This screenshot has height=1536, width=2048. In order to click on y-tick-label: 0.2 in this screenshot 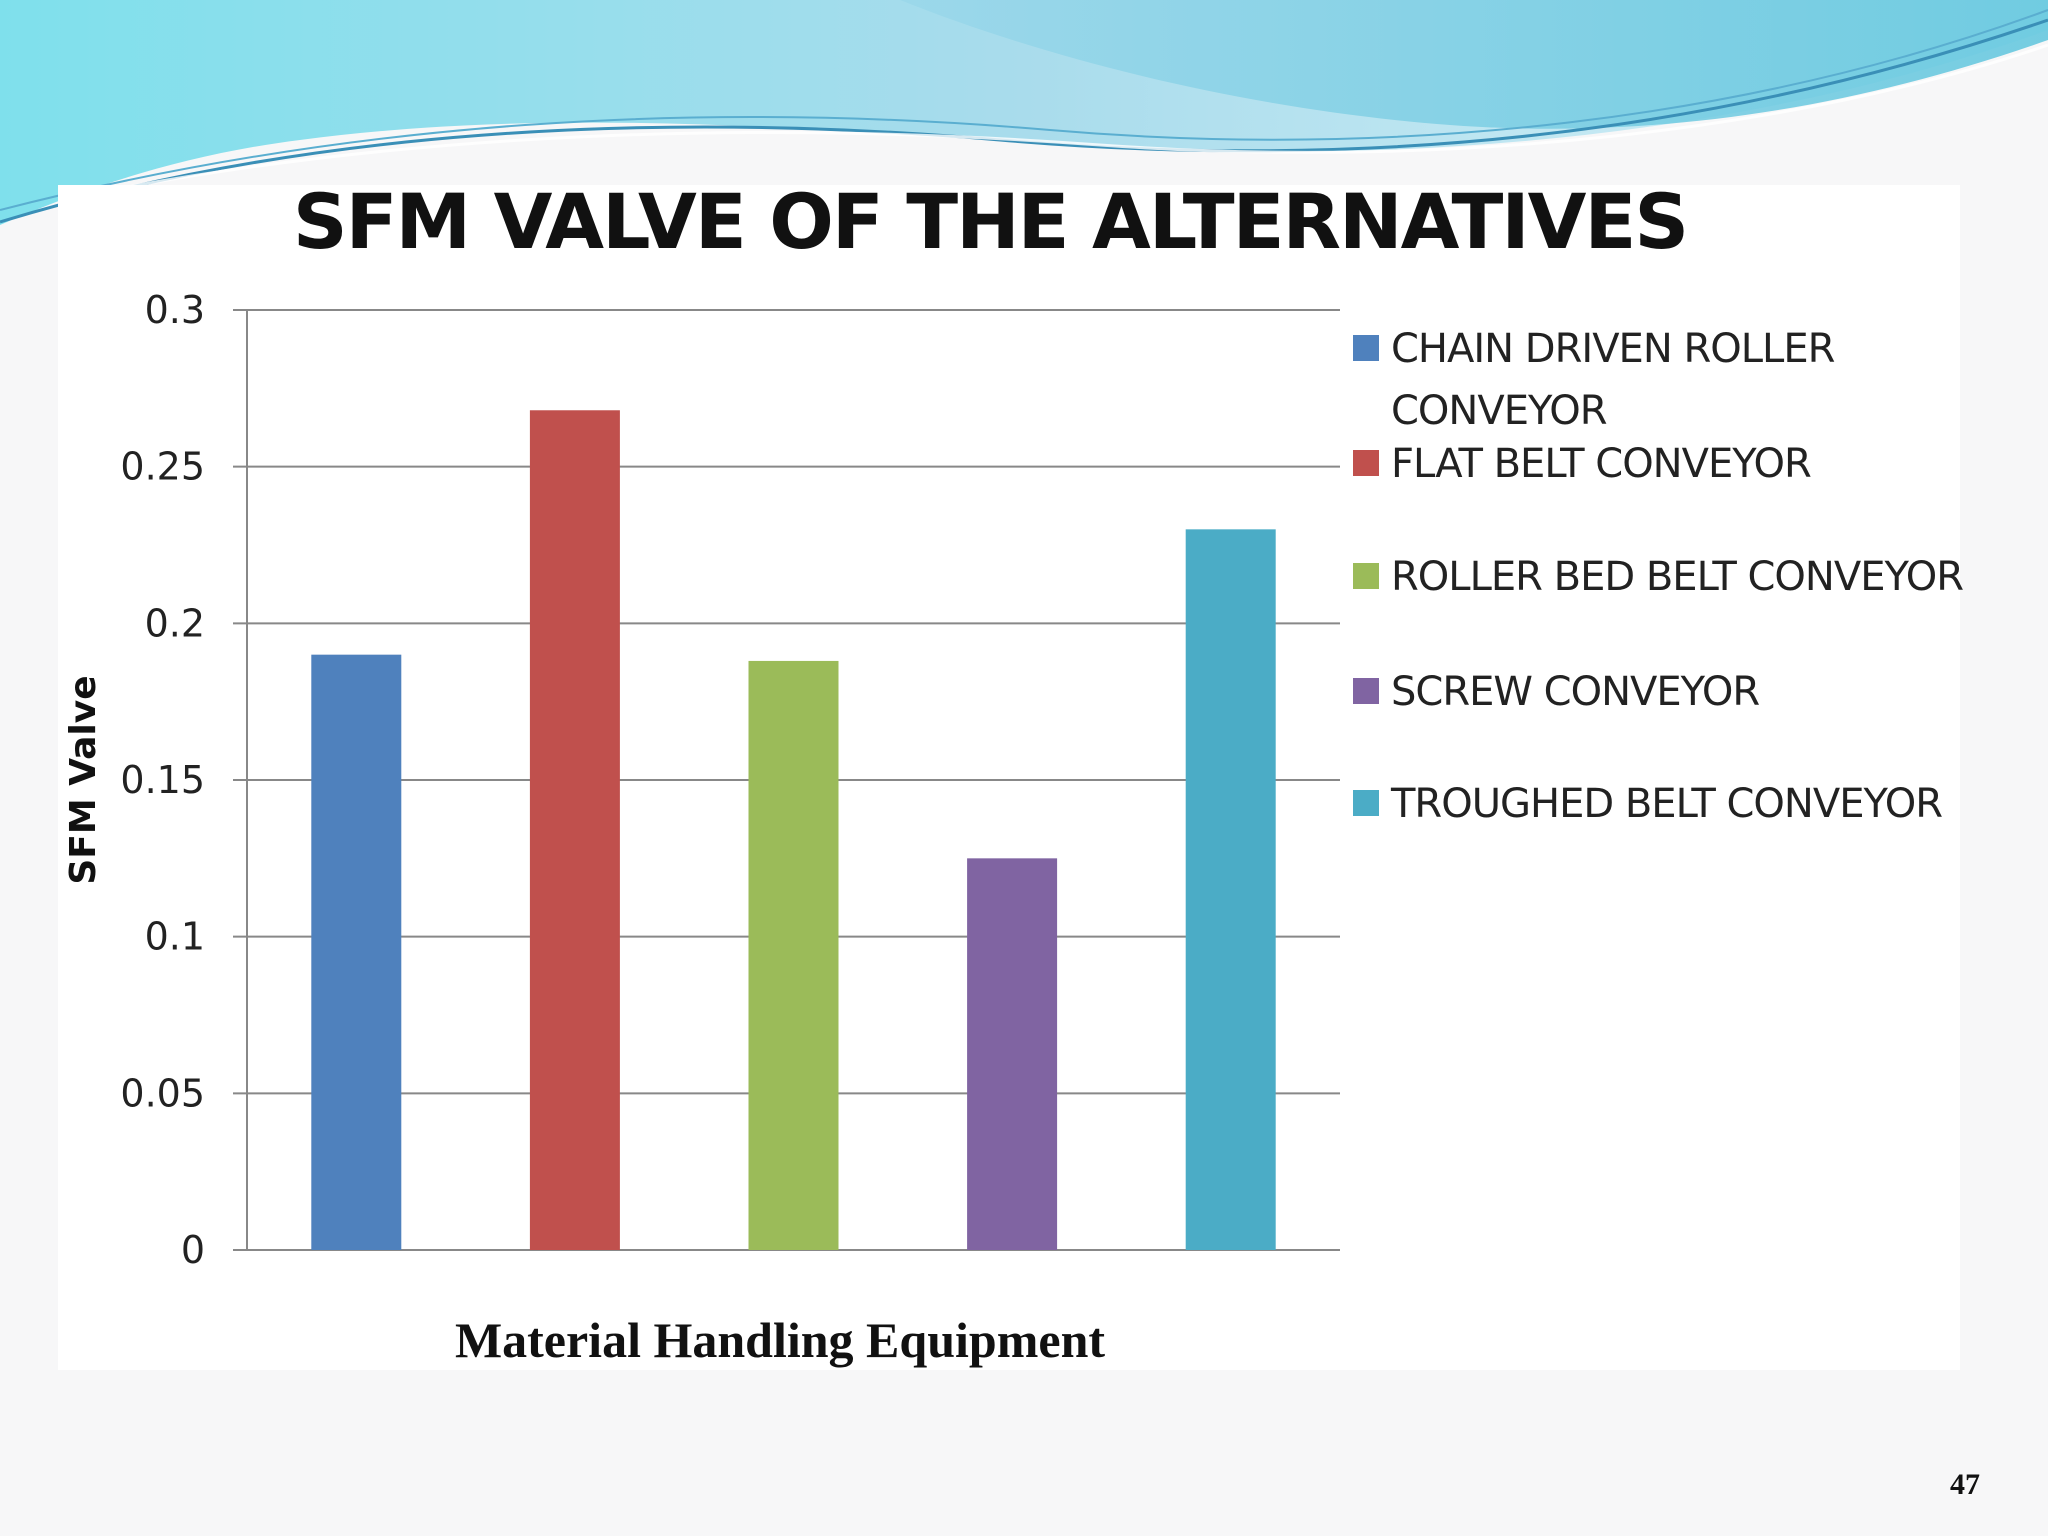, I will do `click(175, 623)`.